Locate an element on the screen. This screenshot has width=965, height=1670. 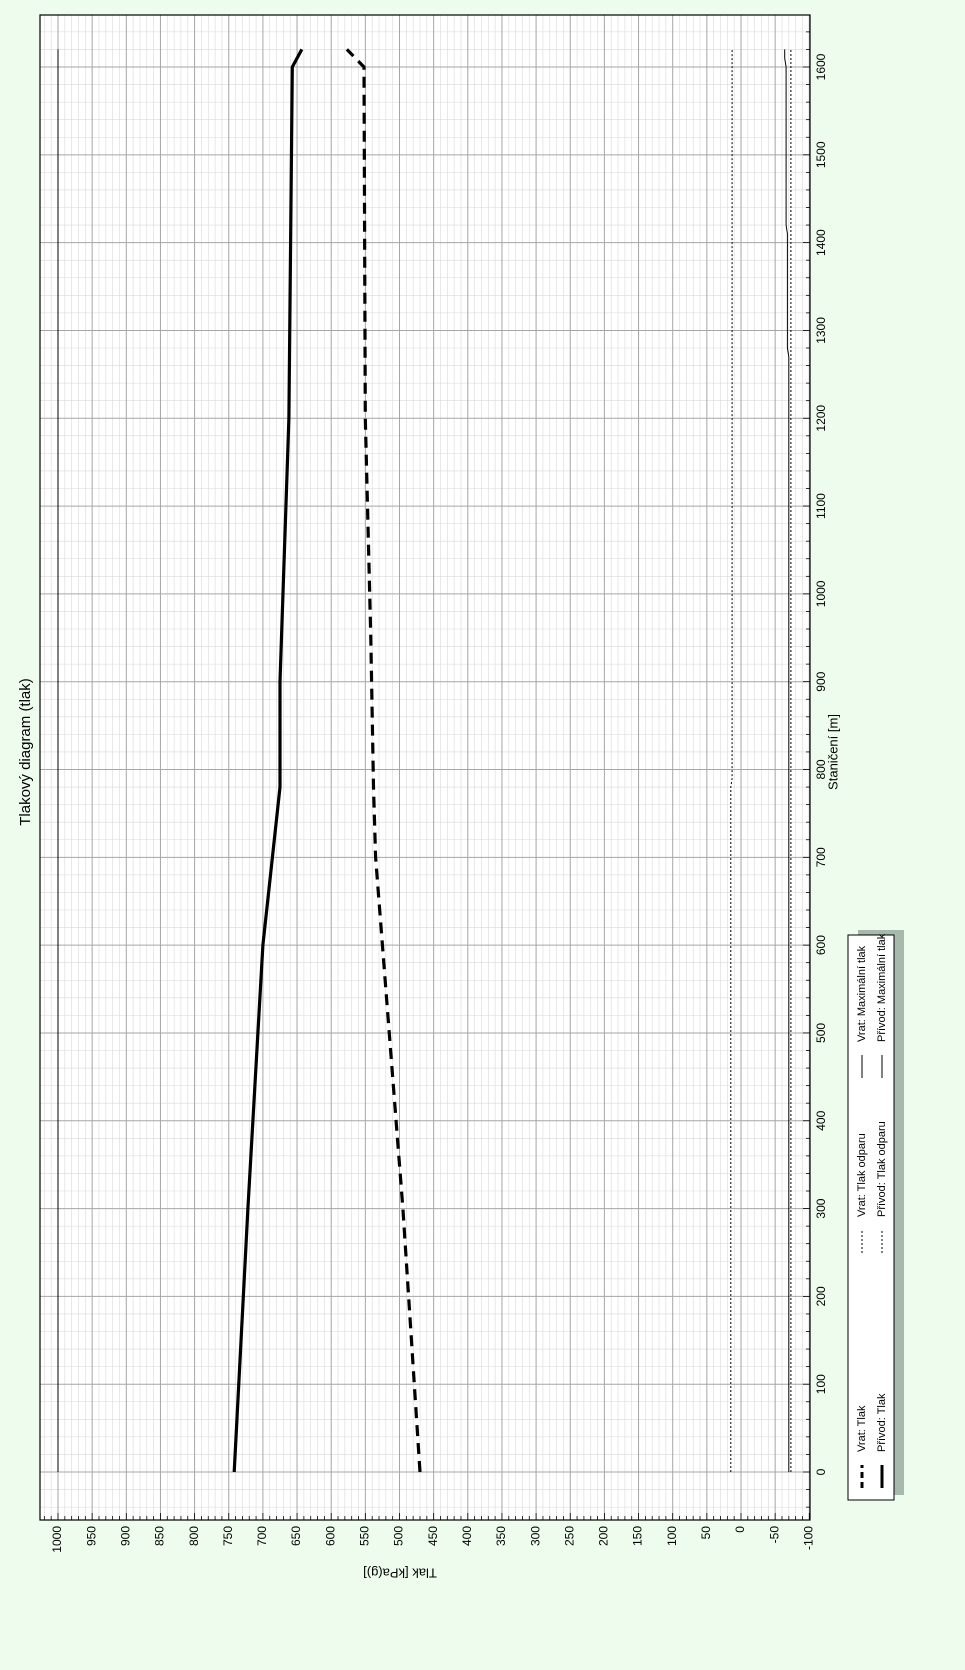
x-tick-label: 900 is located at coordinates (821, 681).